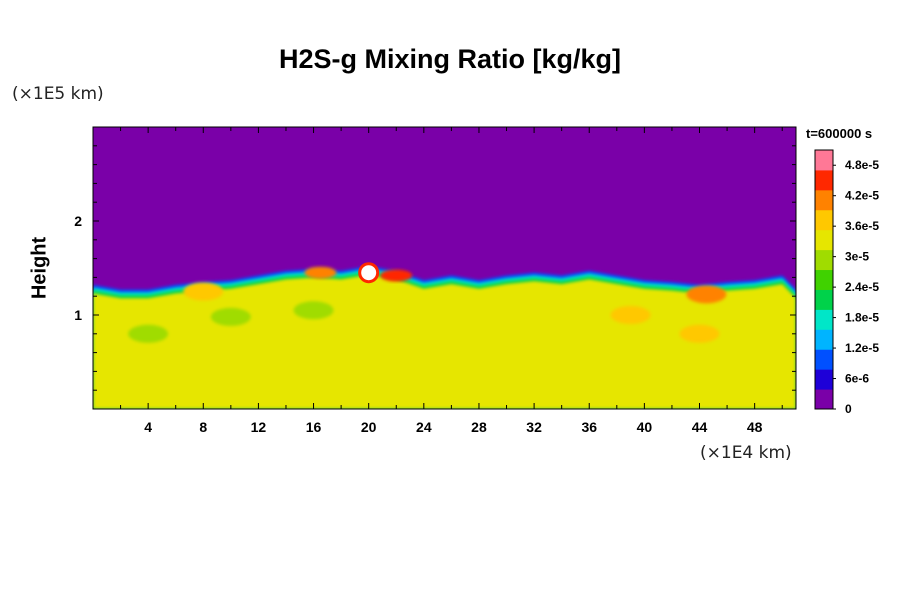 This screenshot has width=900, height=600. I want to click on colorbar-tick-label: 3.6e-5, so click(862, 226).